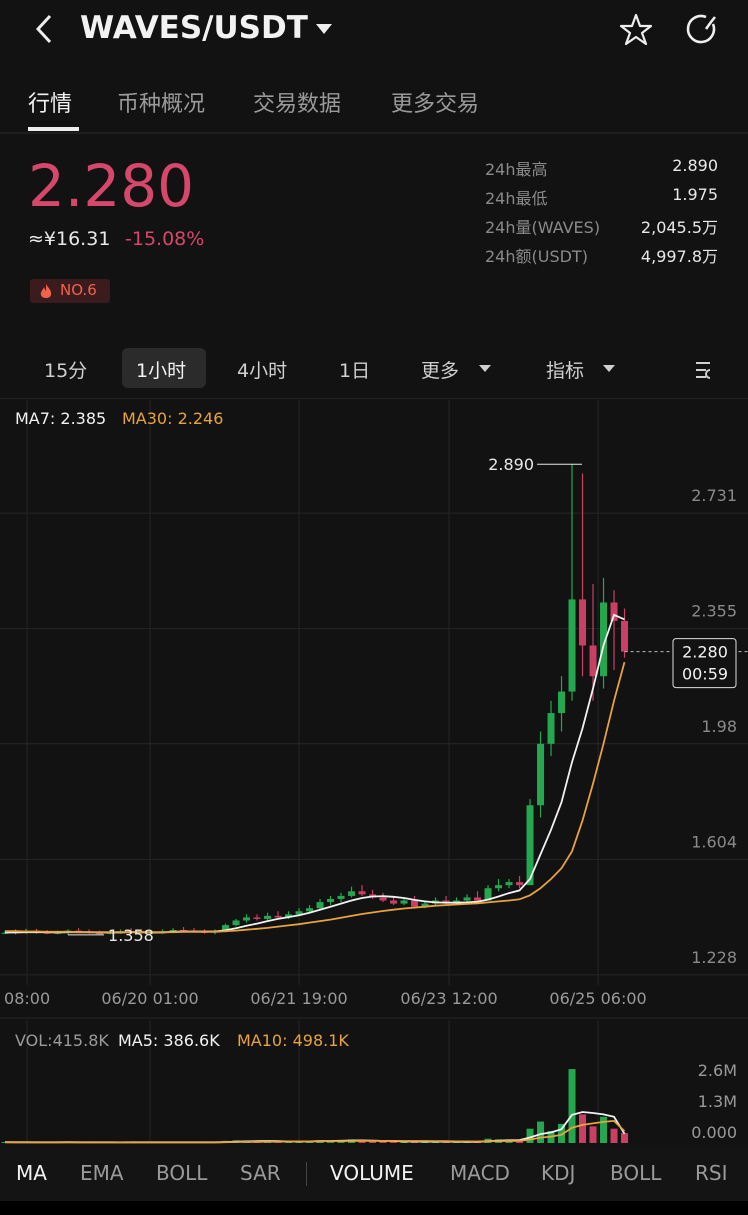 The width and height of the screenshot is (748, 1215). I want to click on stat-label: 24h最高, so click(516, 169).